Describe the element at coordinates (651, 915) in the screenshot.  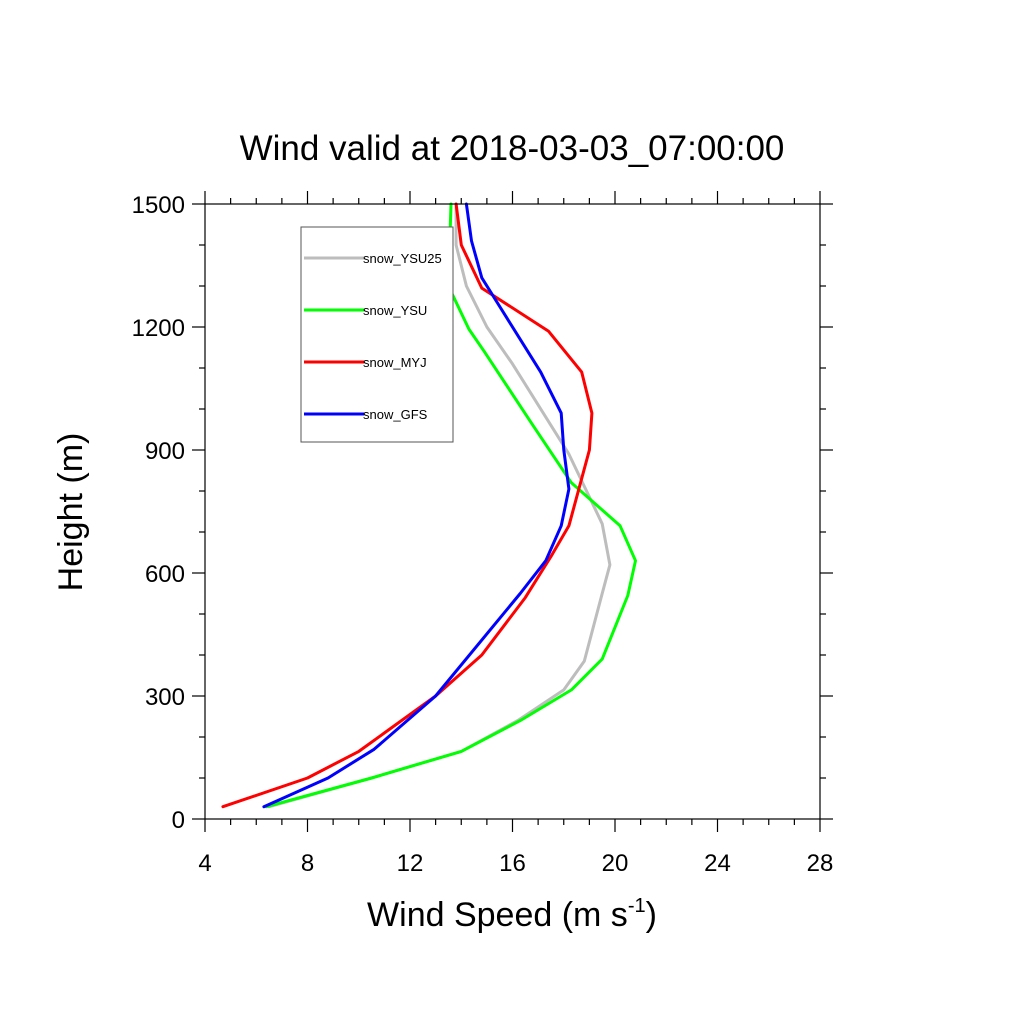
I see `x-axis-label-end: )` at that location.